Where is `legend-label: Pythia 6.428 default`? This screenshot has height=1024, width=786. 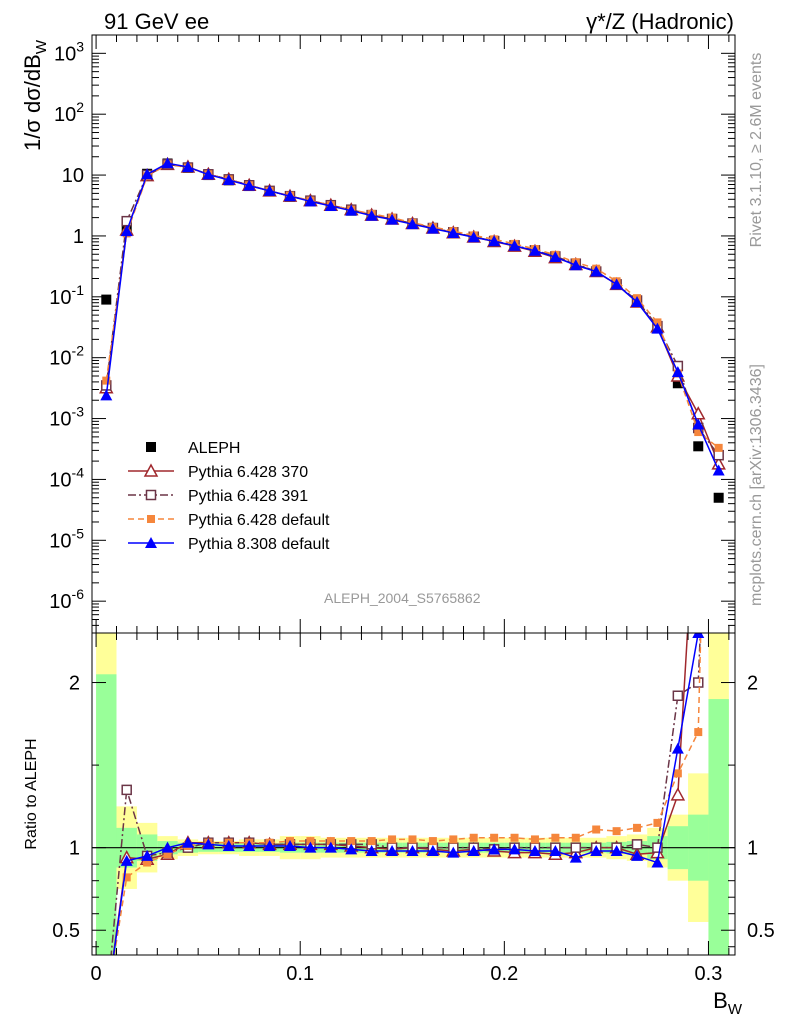
legend-label: Pythia 6.428 default is located at coordinates (259, 520).